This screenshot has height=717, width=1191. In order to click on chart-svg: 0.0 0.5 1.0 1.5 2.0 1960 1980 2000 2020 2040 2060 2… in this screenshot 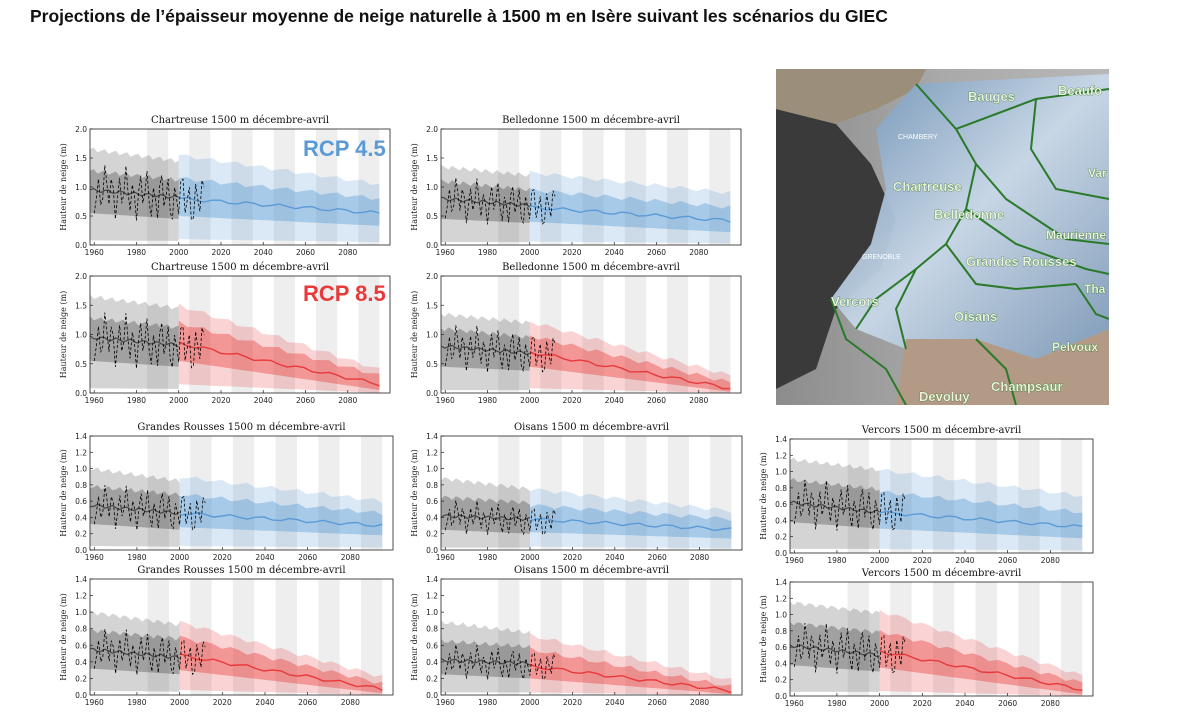, I will do `click(225, 338)`.